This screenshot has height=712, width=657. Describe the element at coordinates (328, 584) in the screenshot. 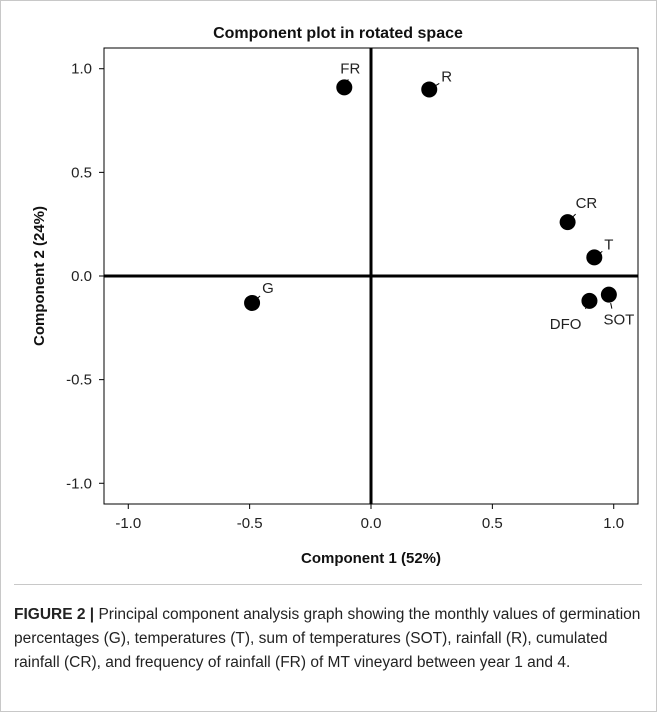

I see `caption-divider` at that location.